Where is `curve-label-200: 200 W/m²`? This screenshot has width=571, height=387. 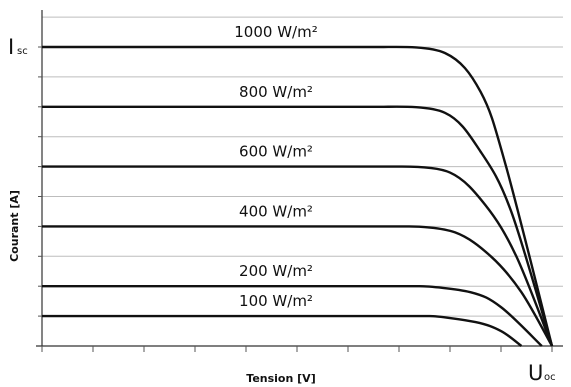 curve-label-200: 200 W/m² is located at coordinates (276, 271).